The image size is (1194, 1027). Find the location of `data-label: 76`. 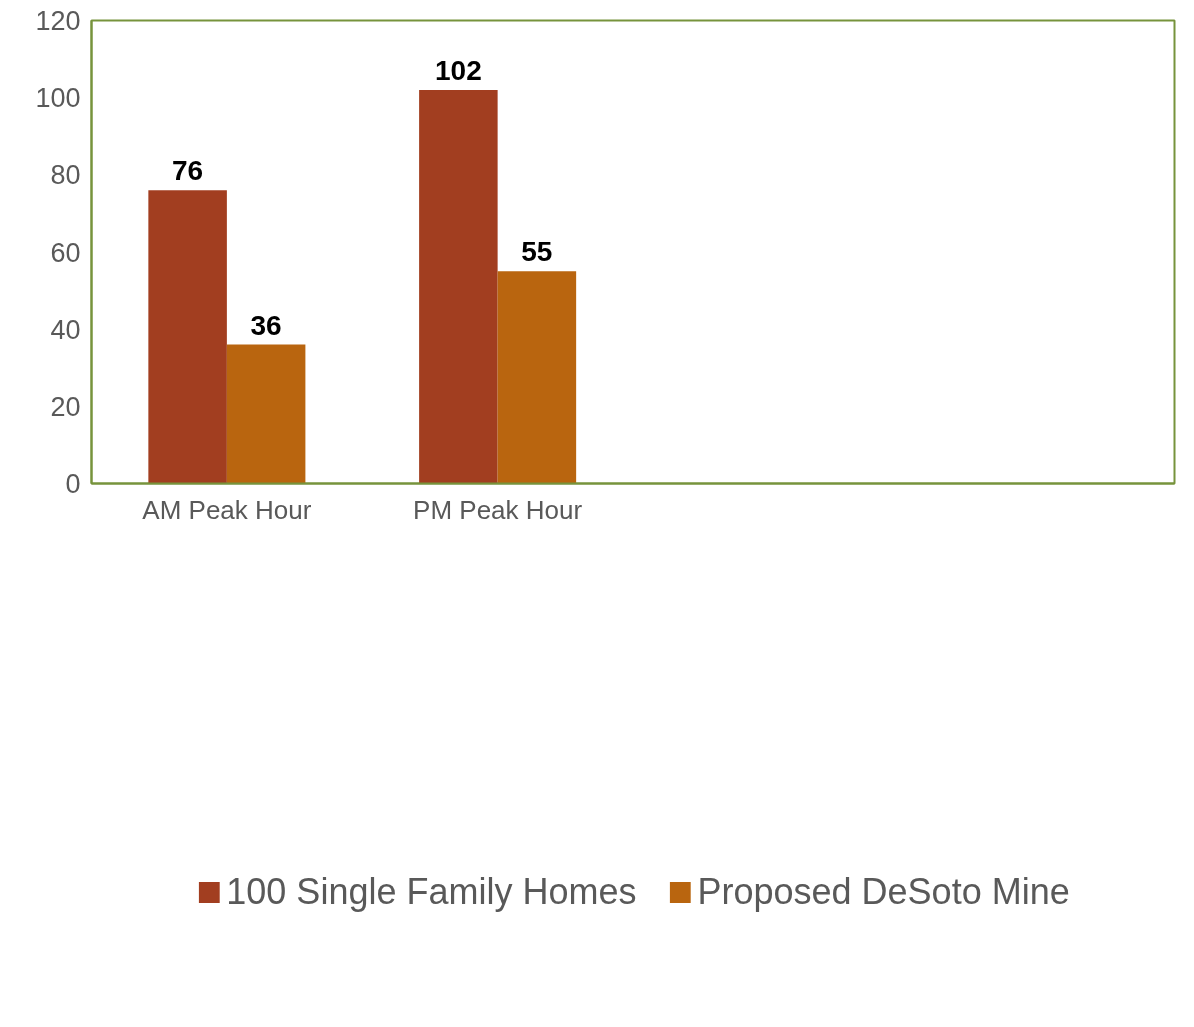

data-label: 76 is located at coordinates (188, 171).